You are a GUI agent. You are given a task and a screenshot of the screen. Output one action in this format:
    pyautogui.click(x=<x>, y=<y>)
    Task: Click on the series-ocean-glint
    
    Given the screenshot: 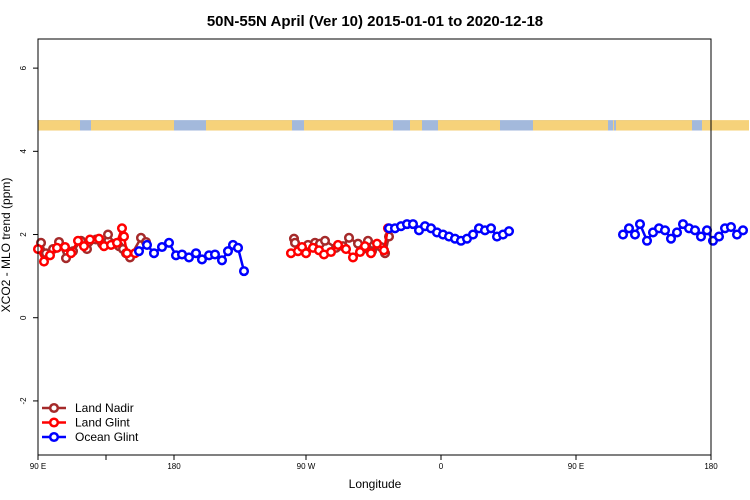 What is the action you would take?
    pyautogui.click(x=441, y=248)
    